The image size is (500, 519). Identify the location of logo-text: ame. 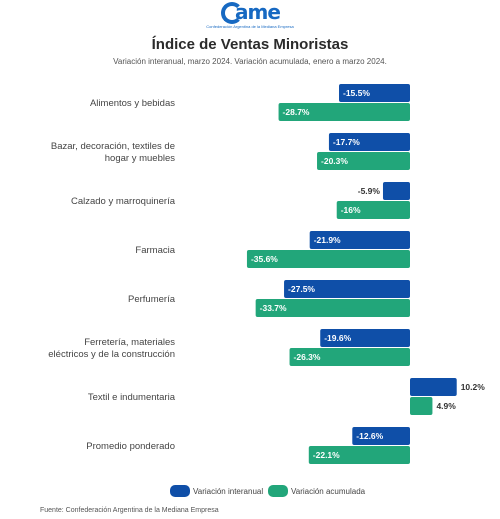
(258, 12).